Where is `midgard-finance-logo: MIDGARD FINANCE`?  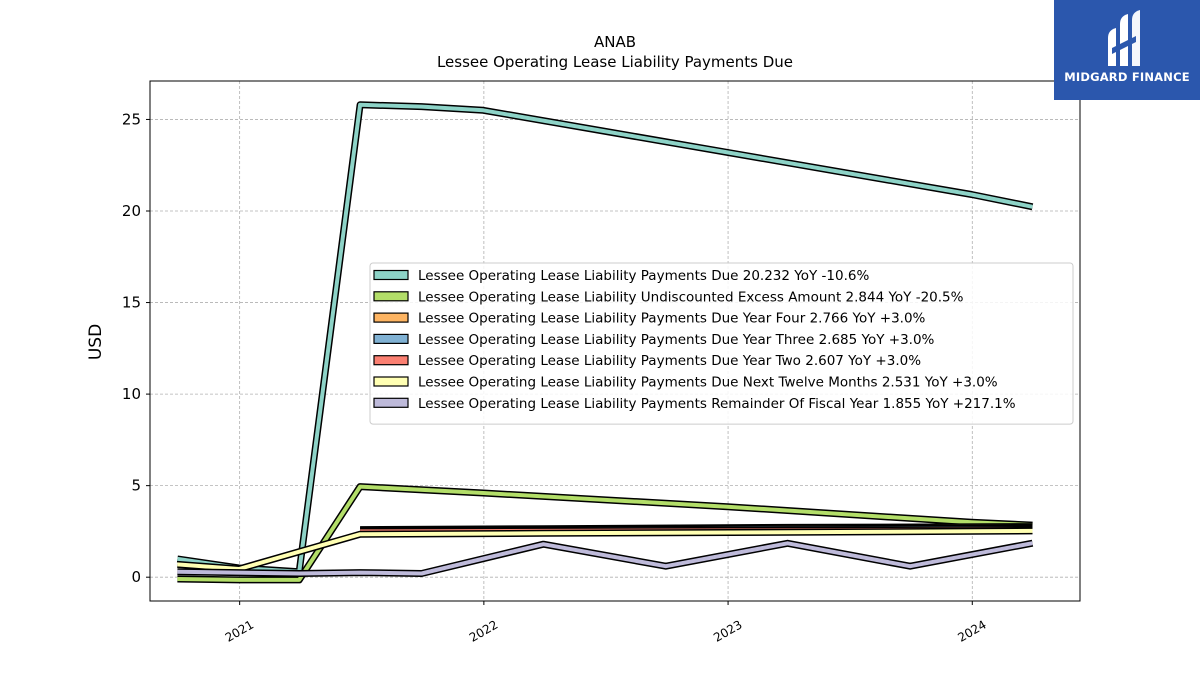
midgard-finance-logo: MIDGARD FINANCE is located at coordinates (1127, 50).